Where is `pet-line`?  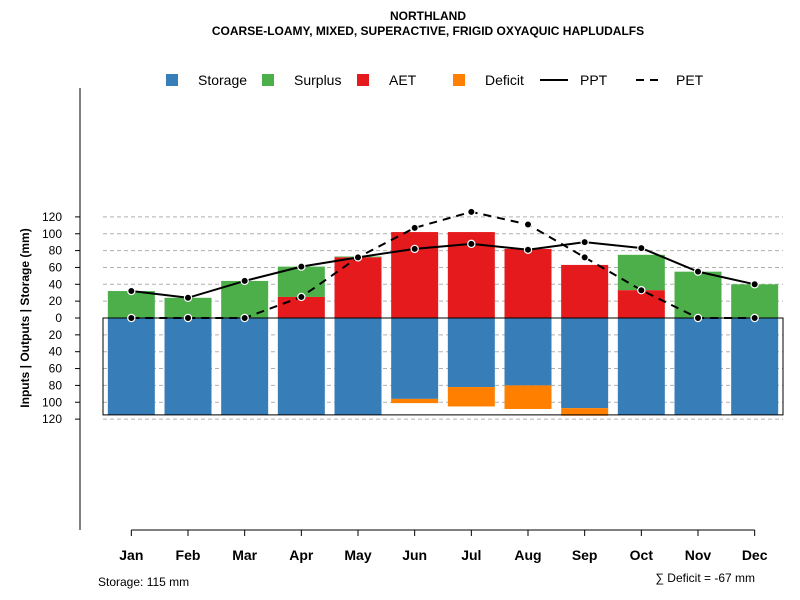
pet-line is located at coordinates (443, 264).